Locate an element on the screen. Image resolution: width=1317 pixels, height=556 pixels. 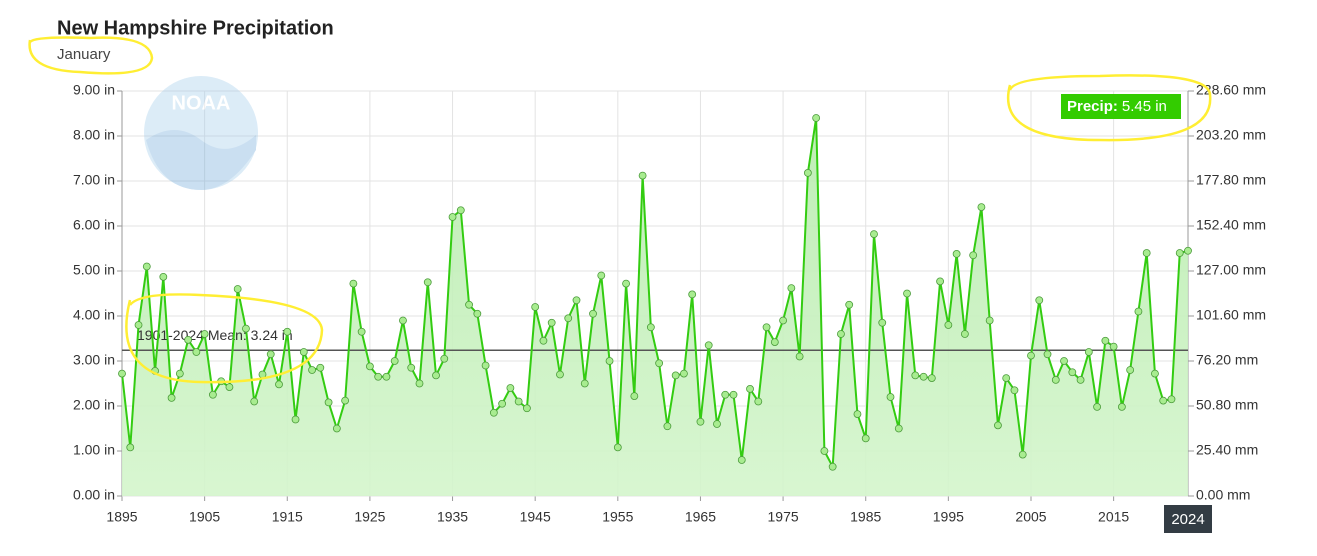
y-tick-label: 2.00 in is located at coordinates (94, 405).